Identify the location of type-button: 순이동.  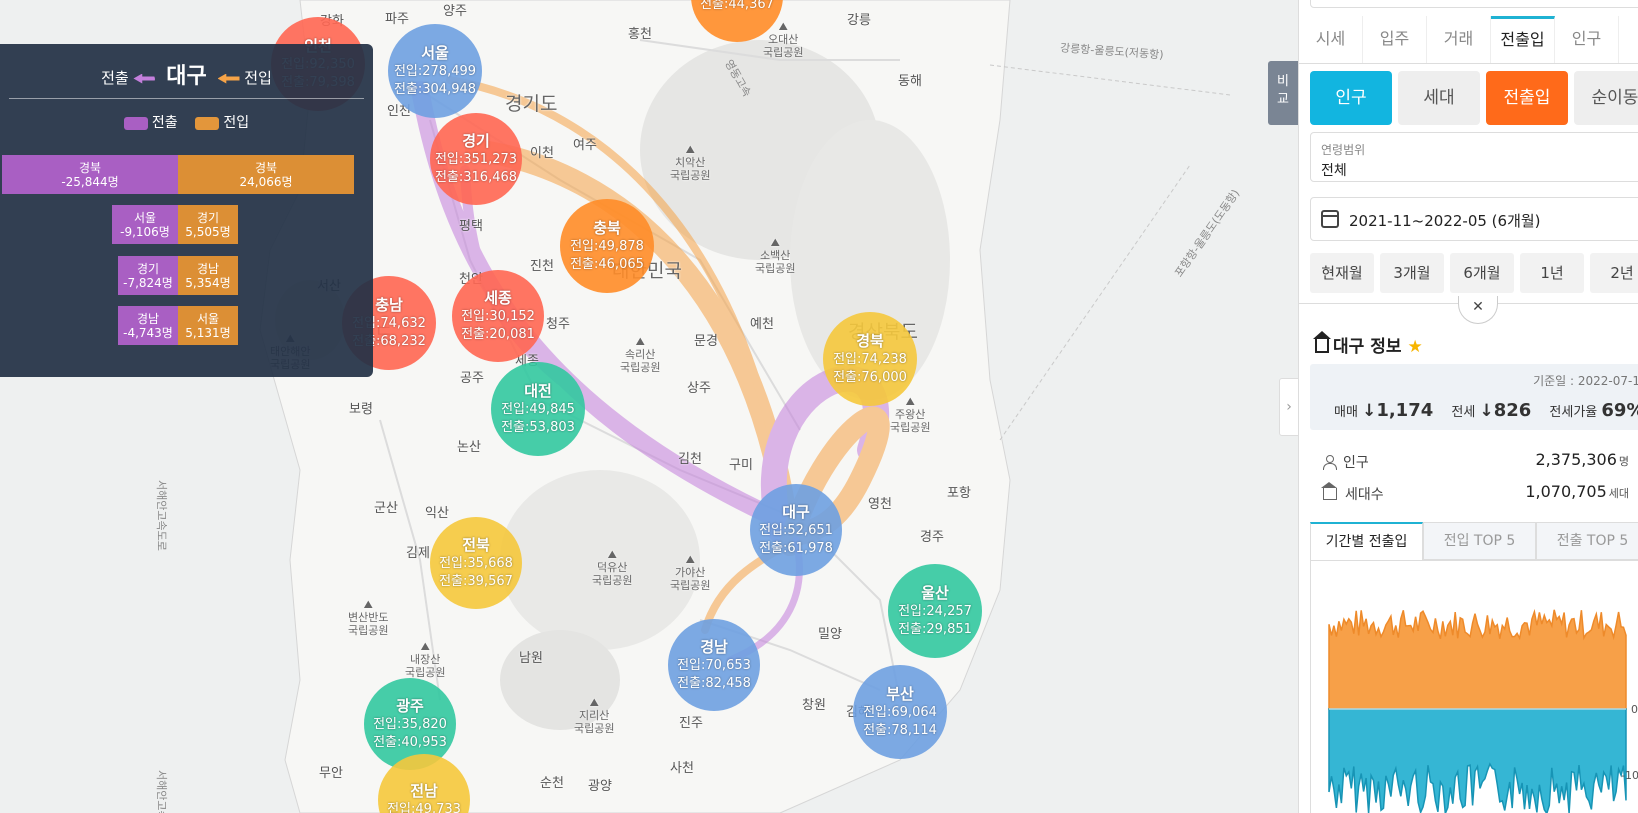
(1606, 98).